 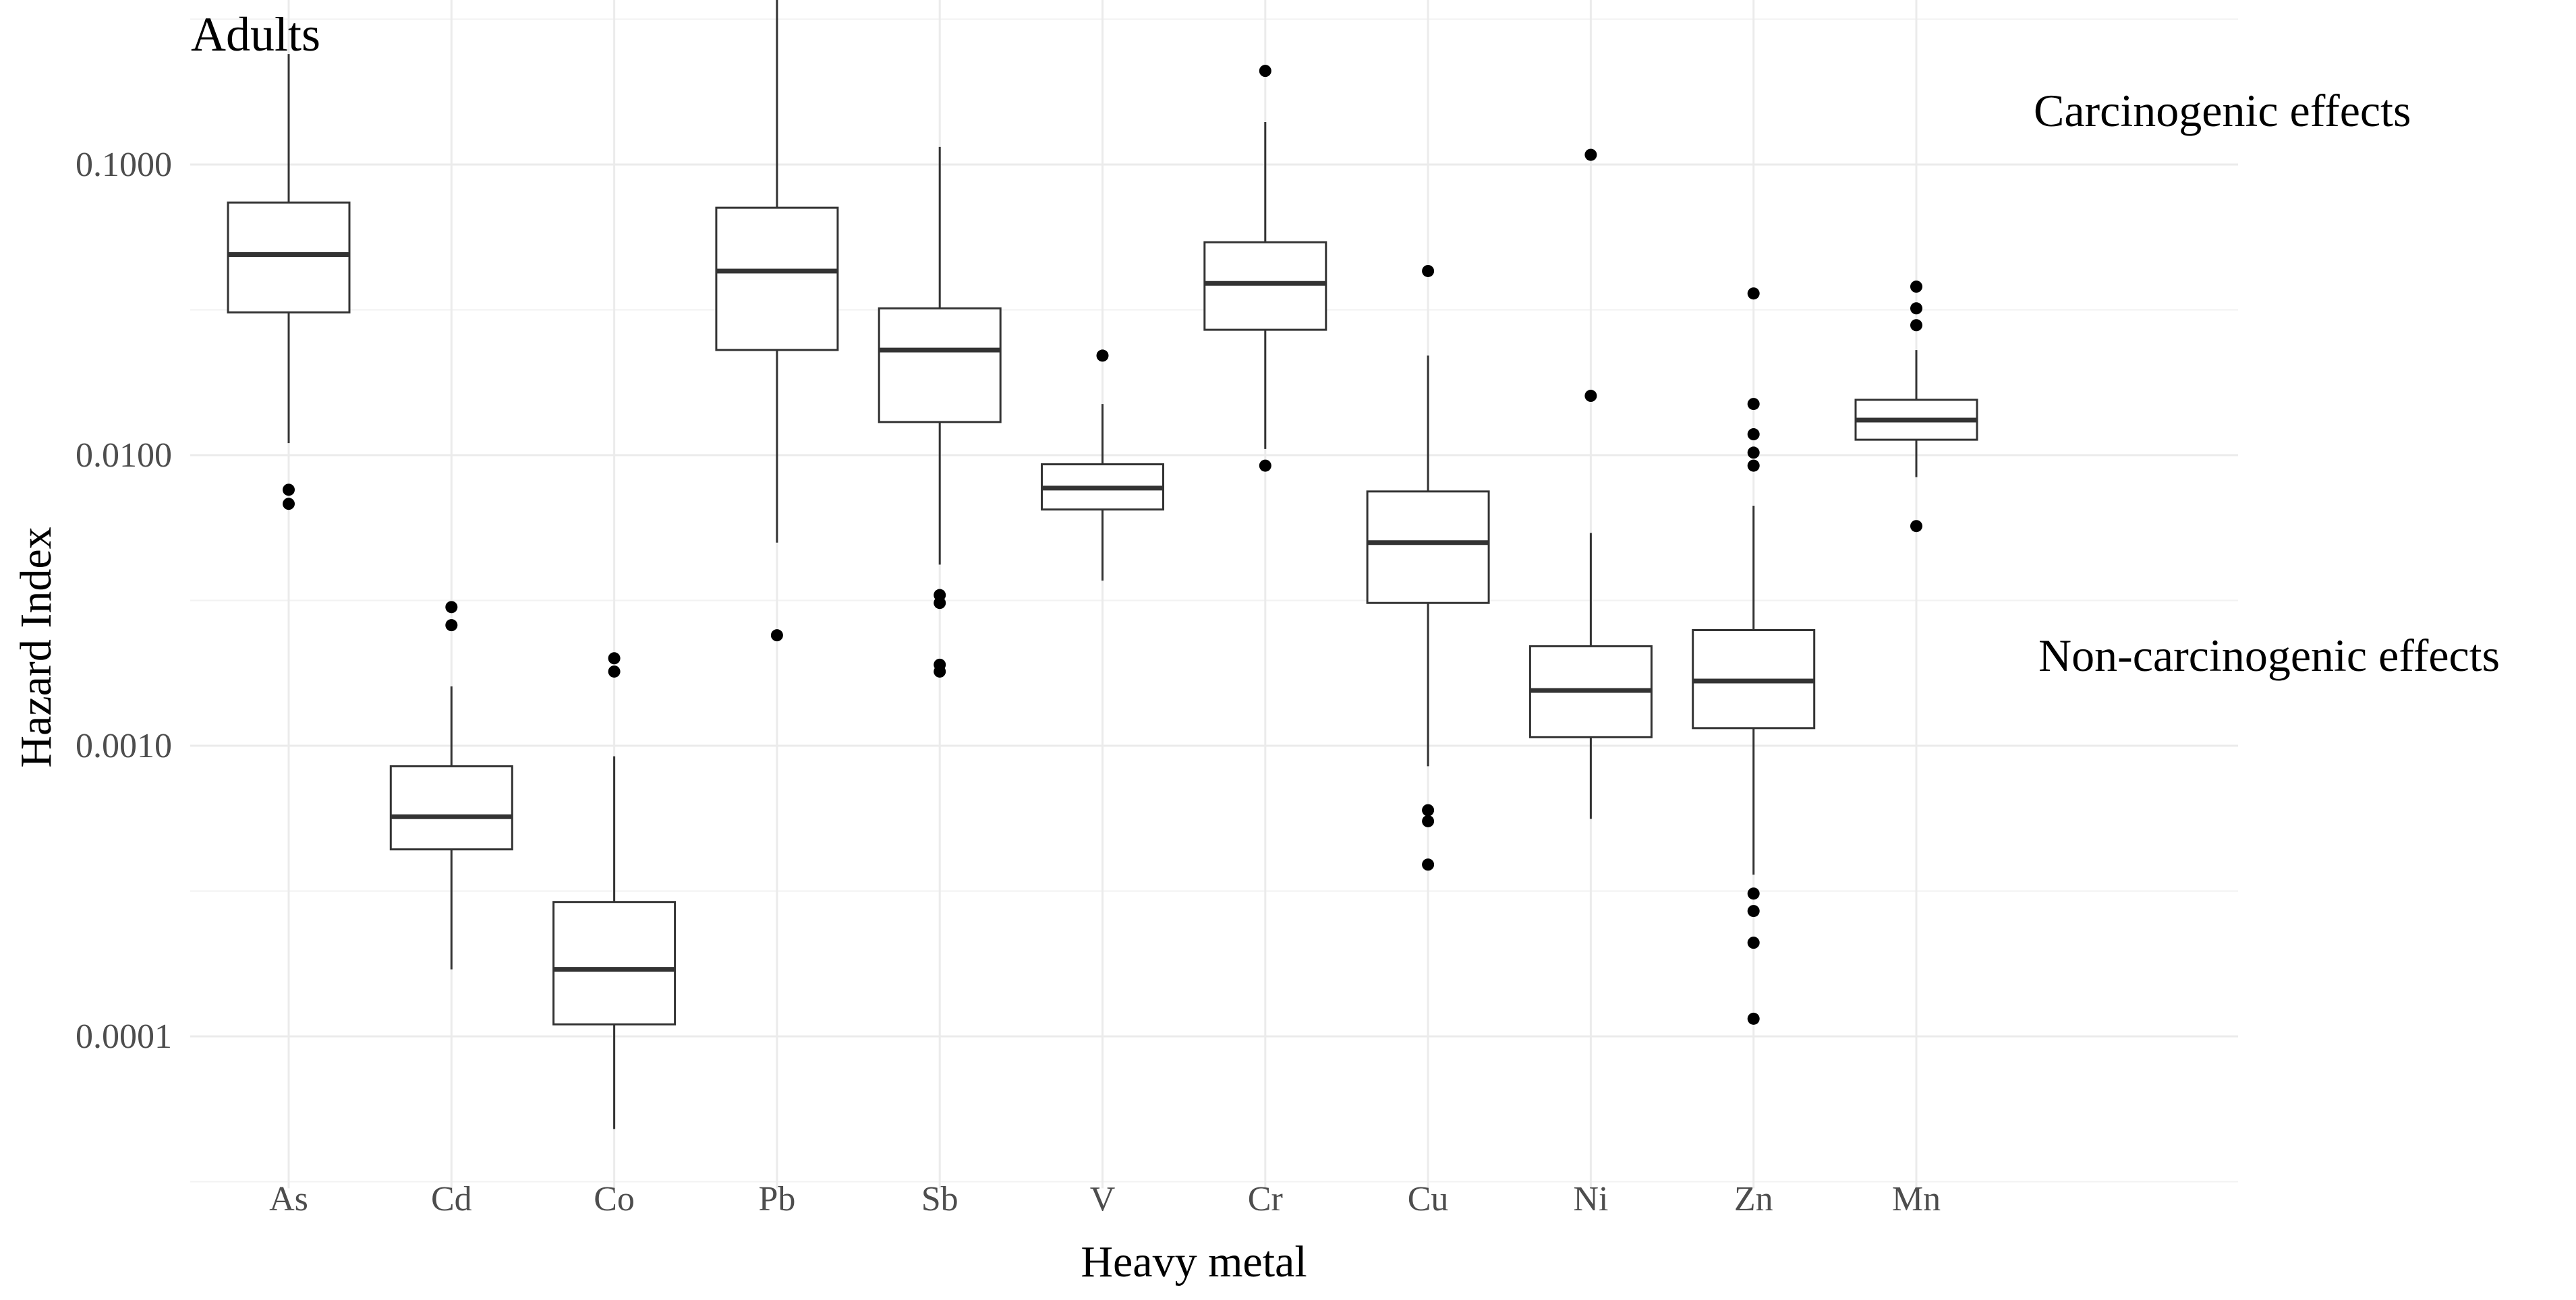 I want to click on x-tick-label: Co, so click(x=614, y=1199).